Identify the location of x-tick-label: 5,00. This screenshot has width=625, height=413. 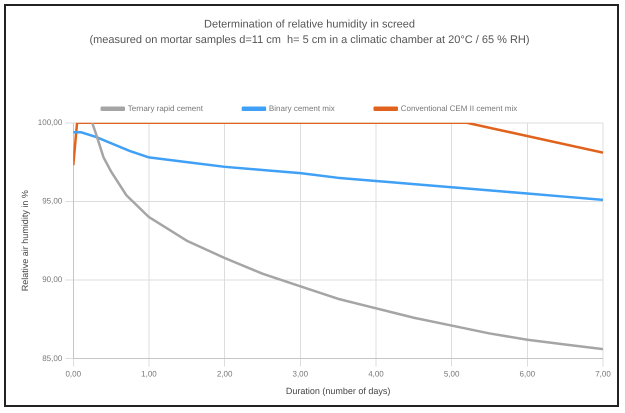
(452, 374).